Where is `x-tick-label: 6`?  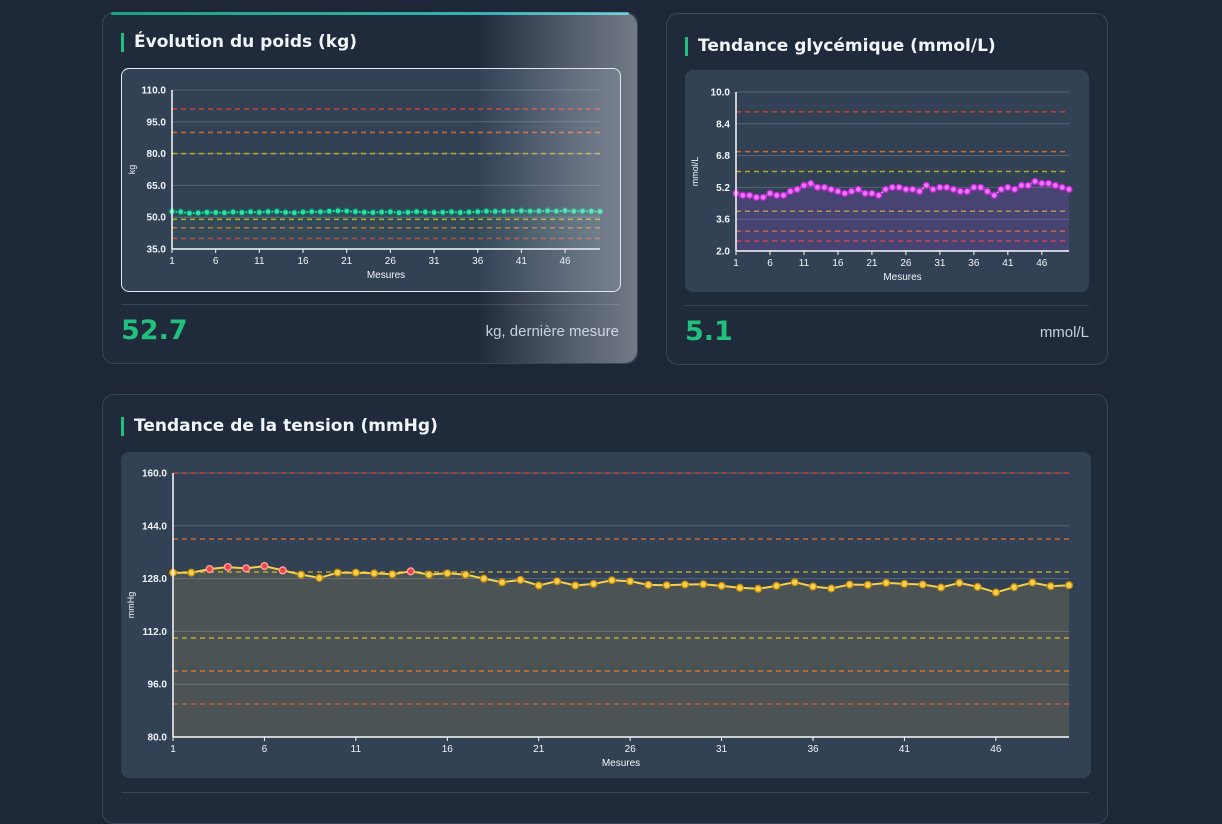
x-tick-label: 6 is located at coordinates (216, 261).